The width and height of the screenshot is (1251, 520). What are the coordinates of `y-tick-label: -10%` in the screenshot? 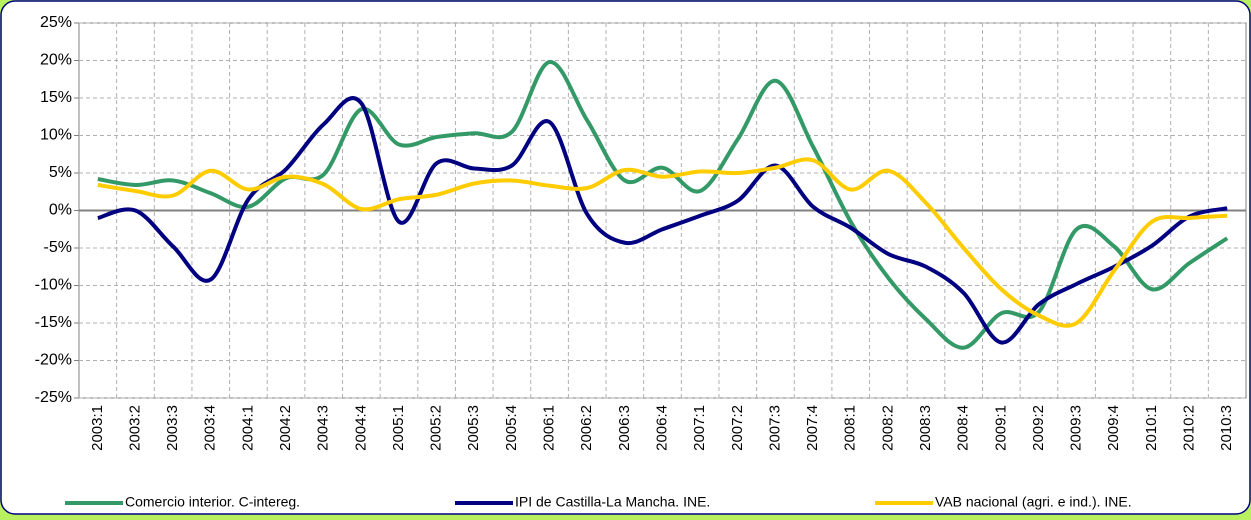 It's located at (53, 285).